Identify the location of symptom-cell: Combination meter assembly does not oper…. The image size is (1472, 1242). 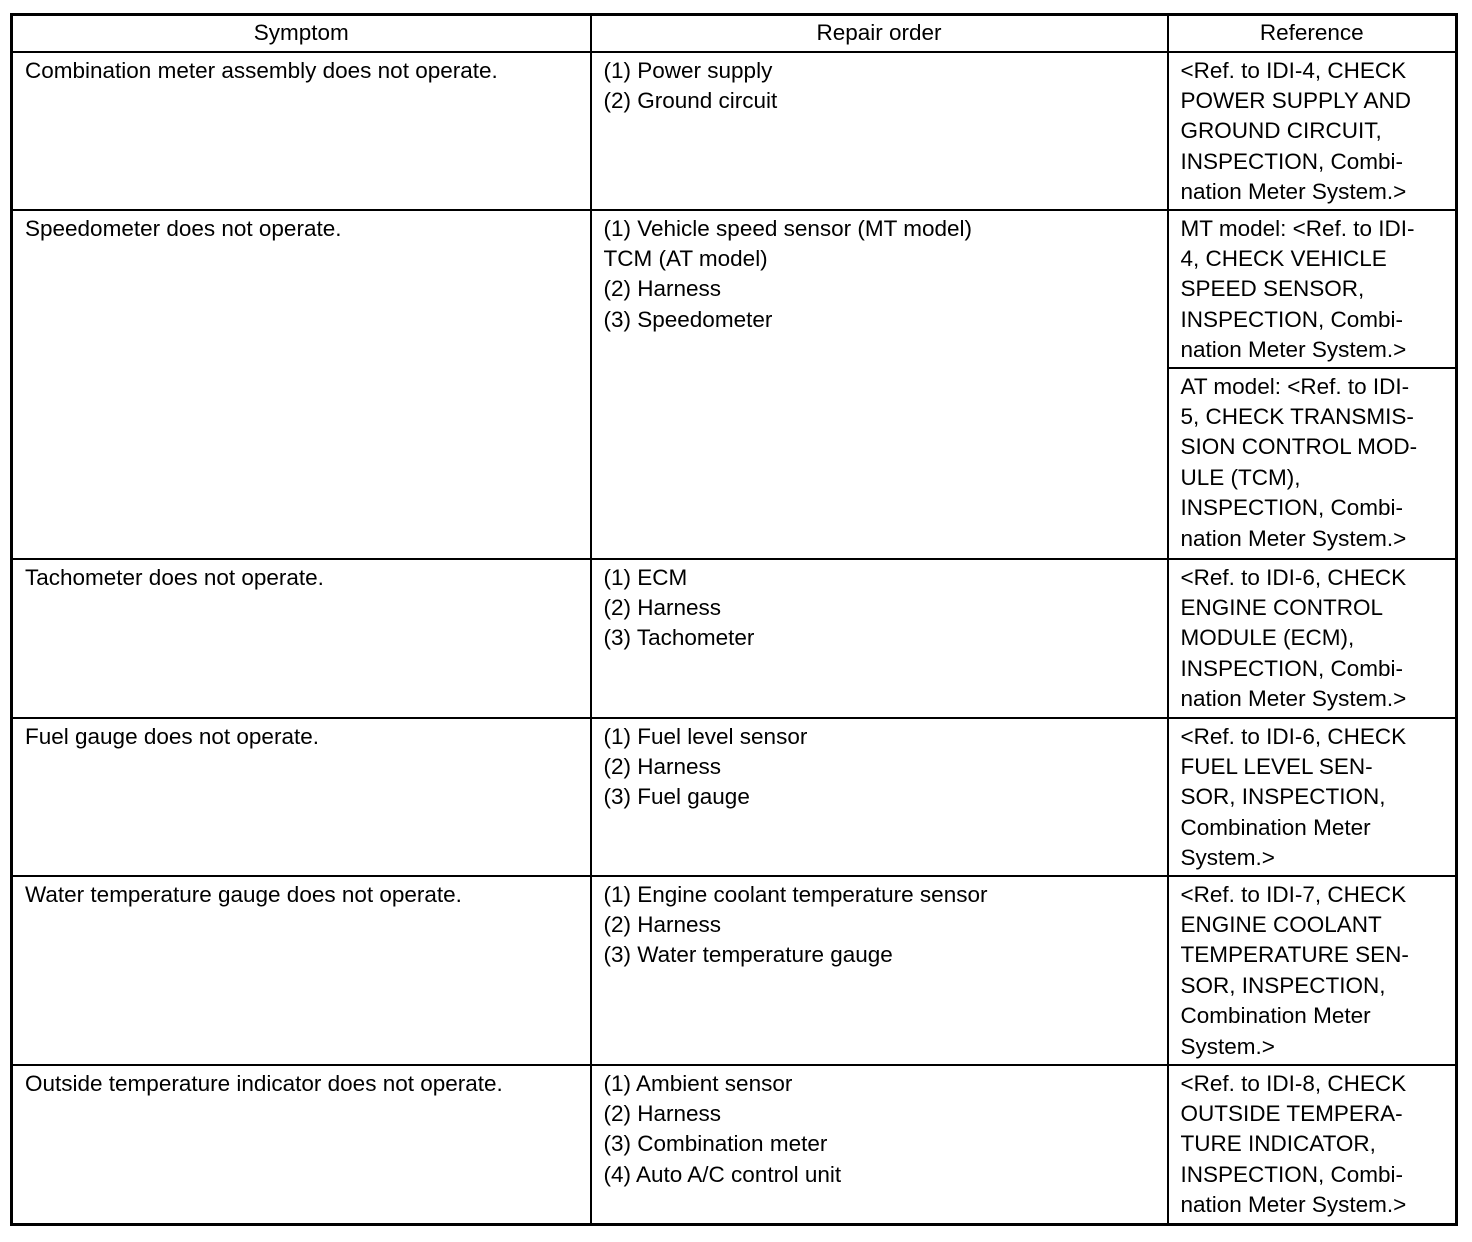
(301, 130).